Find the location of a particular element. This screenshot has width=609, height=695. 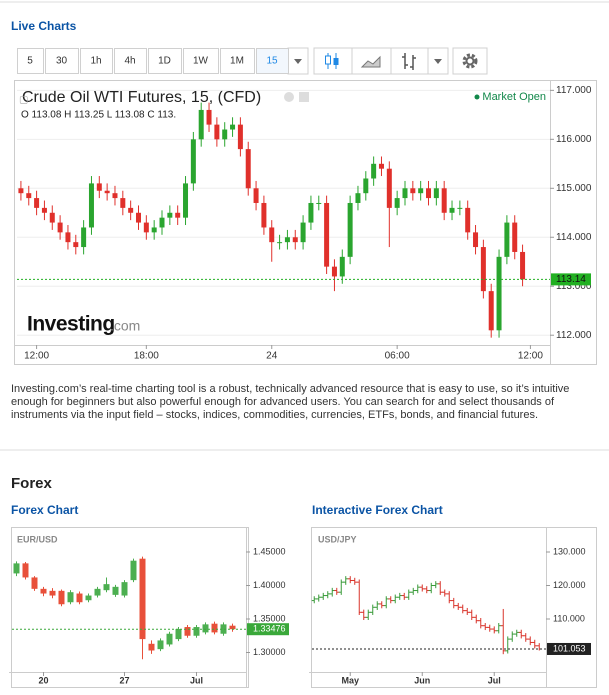

y-tick-label: 112.000 is located at coordinates (574, 335).